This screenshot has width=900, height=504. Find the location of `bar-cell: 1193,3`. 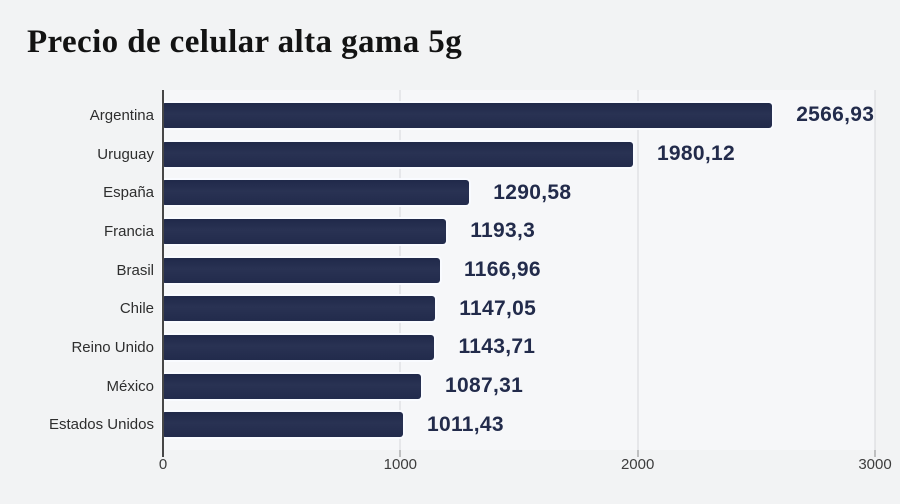

bar-cell: 1193,3 is located at coordinates (519, 231).